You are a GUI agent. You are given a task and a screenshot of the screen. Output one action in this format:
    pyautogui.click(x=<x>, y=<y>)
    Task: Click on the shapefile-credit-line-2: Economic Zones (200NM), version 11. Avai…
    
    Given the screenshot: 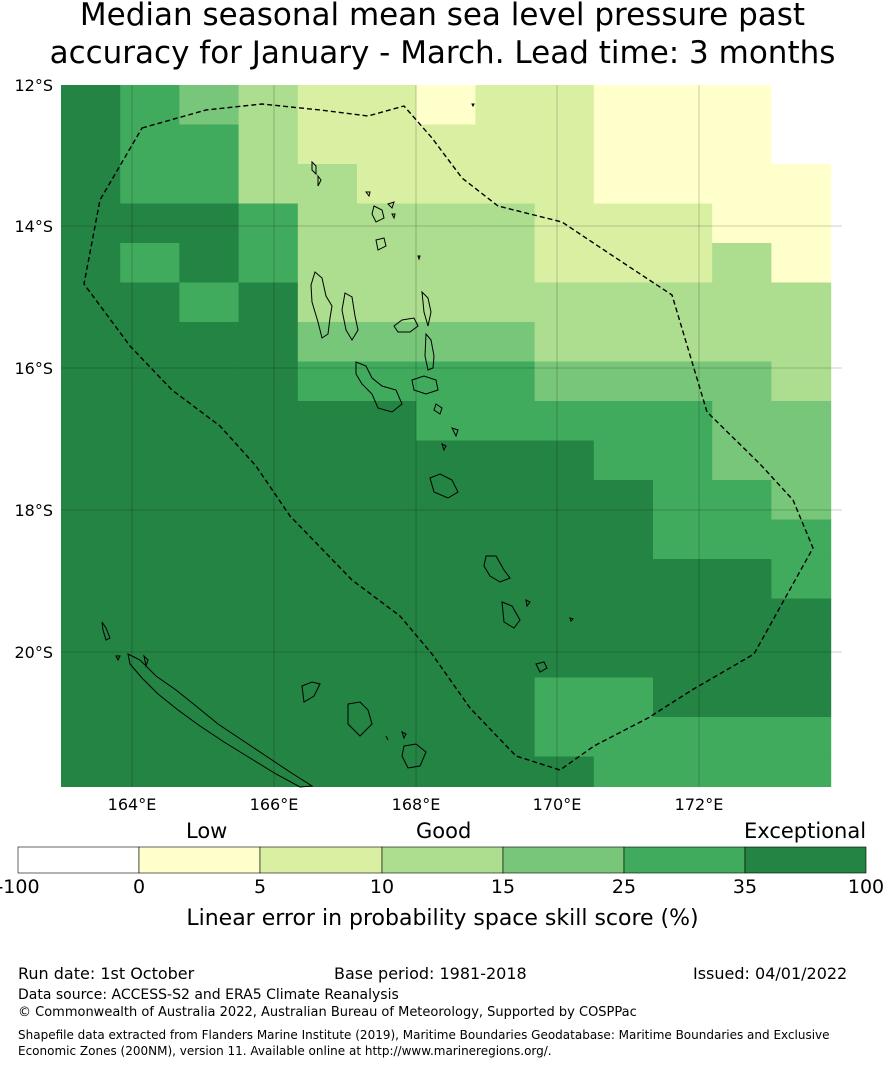 What is the action you would take?
    pyautogui.click(x=285, y=1051)
    